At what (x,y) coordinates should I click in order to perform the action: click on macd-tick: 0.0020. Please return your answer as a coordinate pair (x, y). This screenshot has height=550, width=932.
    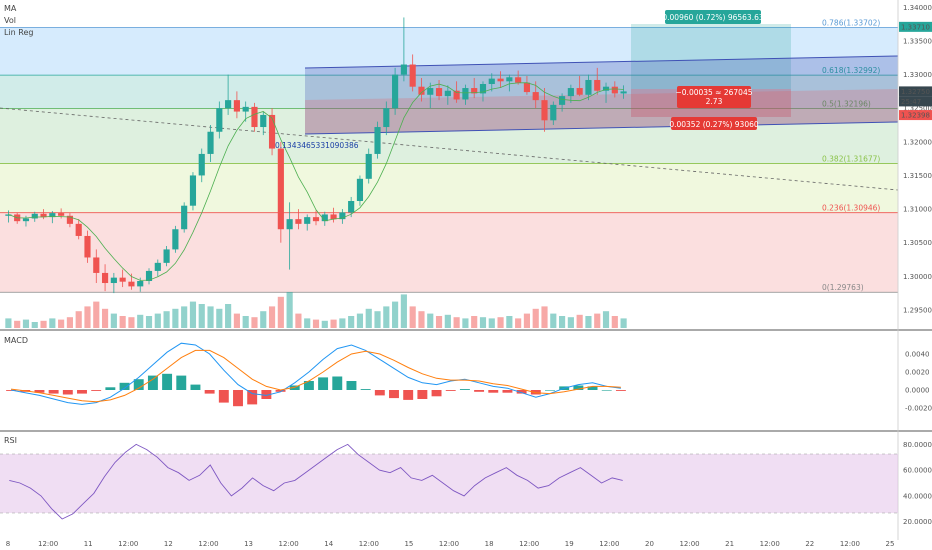
    Looking at the image, I should click on (917, 373).